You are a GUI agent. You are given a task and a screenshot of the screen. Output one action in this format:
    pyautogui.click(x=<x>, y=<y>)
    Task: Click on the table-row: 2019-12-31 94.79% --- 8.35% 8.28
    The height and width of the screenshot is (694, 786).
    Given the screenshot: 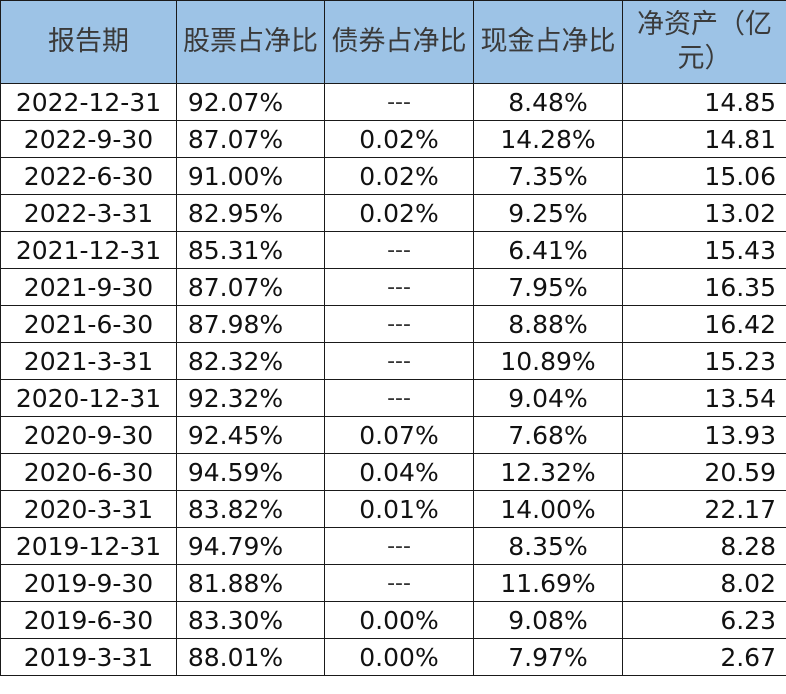 What is the action you would take?
    pyautogui.click(x=393, y=546)
    